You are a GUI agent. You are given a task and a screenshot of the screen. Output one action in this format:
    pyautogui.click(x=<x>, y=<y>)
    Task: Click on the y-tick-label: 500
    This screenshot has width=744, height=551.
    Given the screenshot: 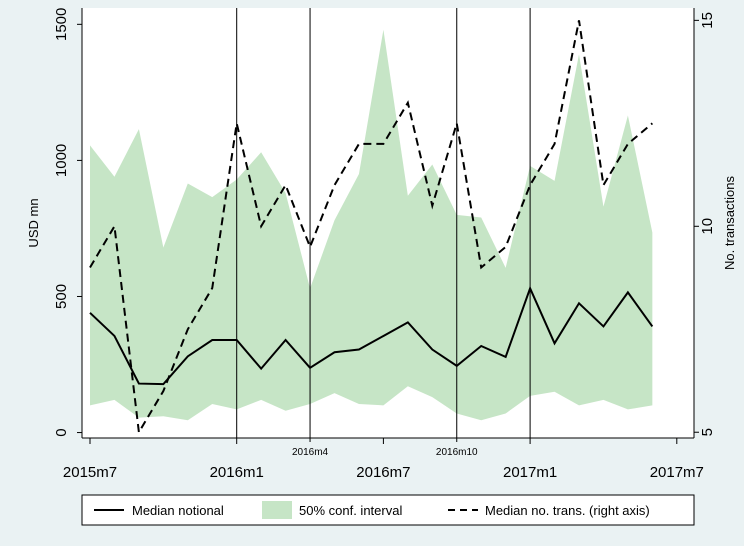 What is the action you would take?
    pyautogui.click(x=61, y=296)
    